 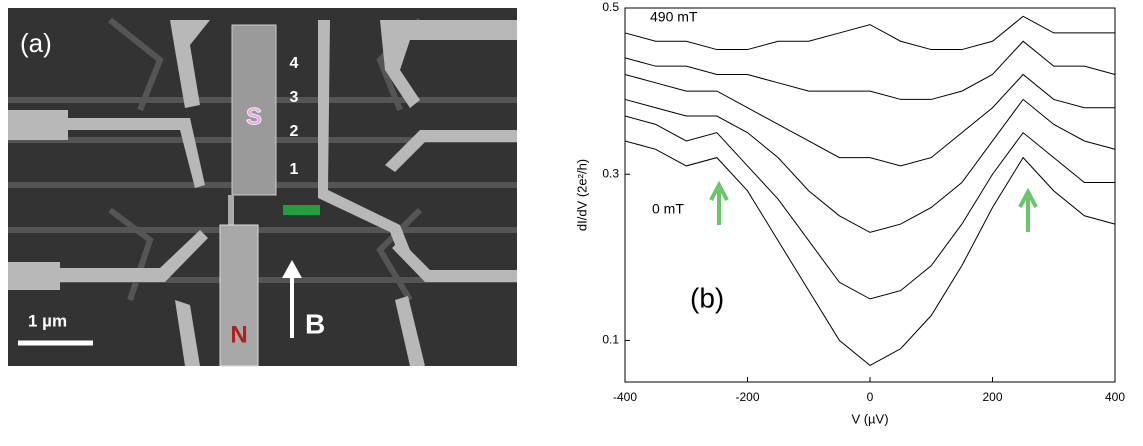 What do you see at coordinates (315, 323) in the screenshot?
I see `b-label: B` at bounding box center [315, 323].